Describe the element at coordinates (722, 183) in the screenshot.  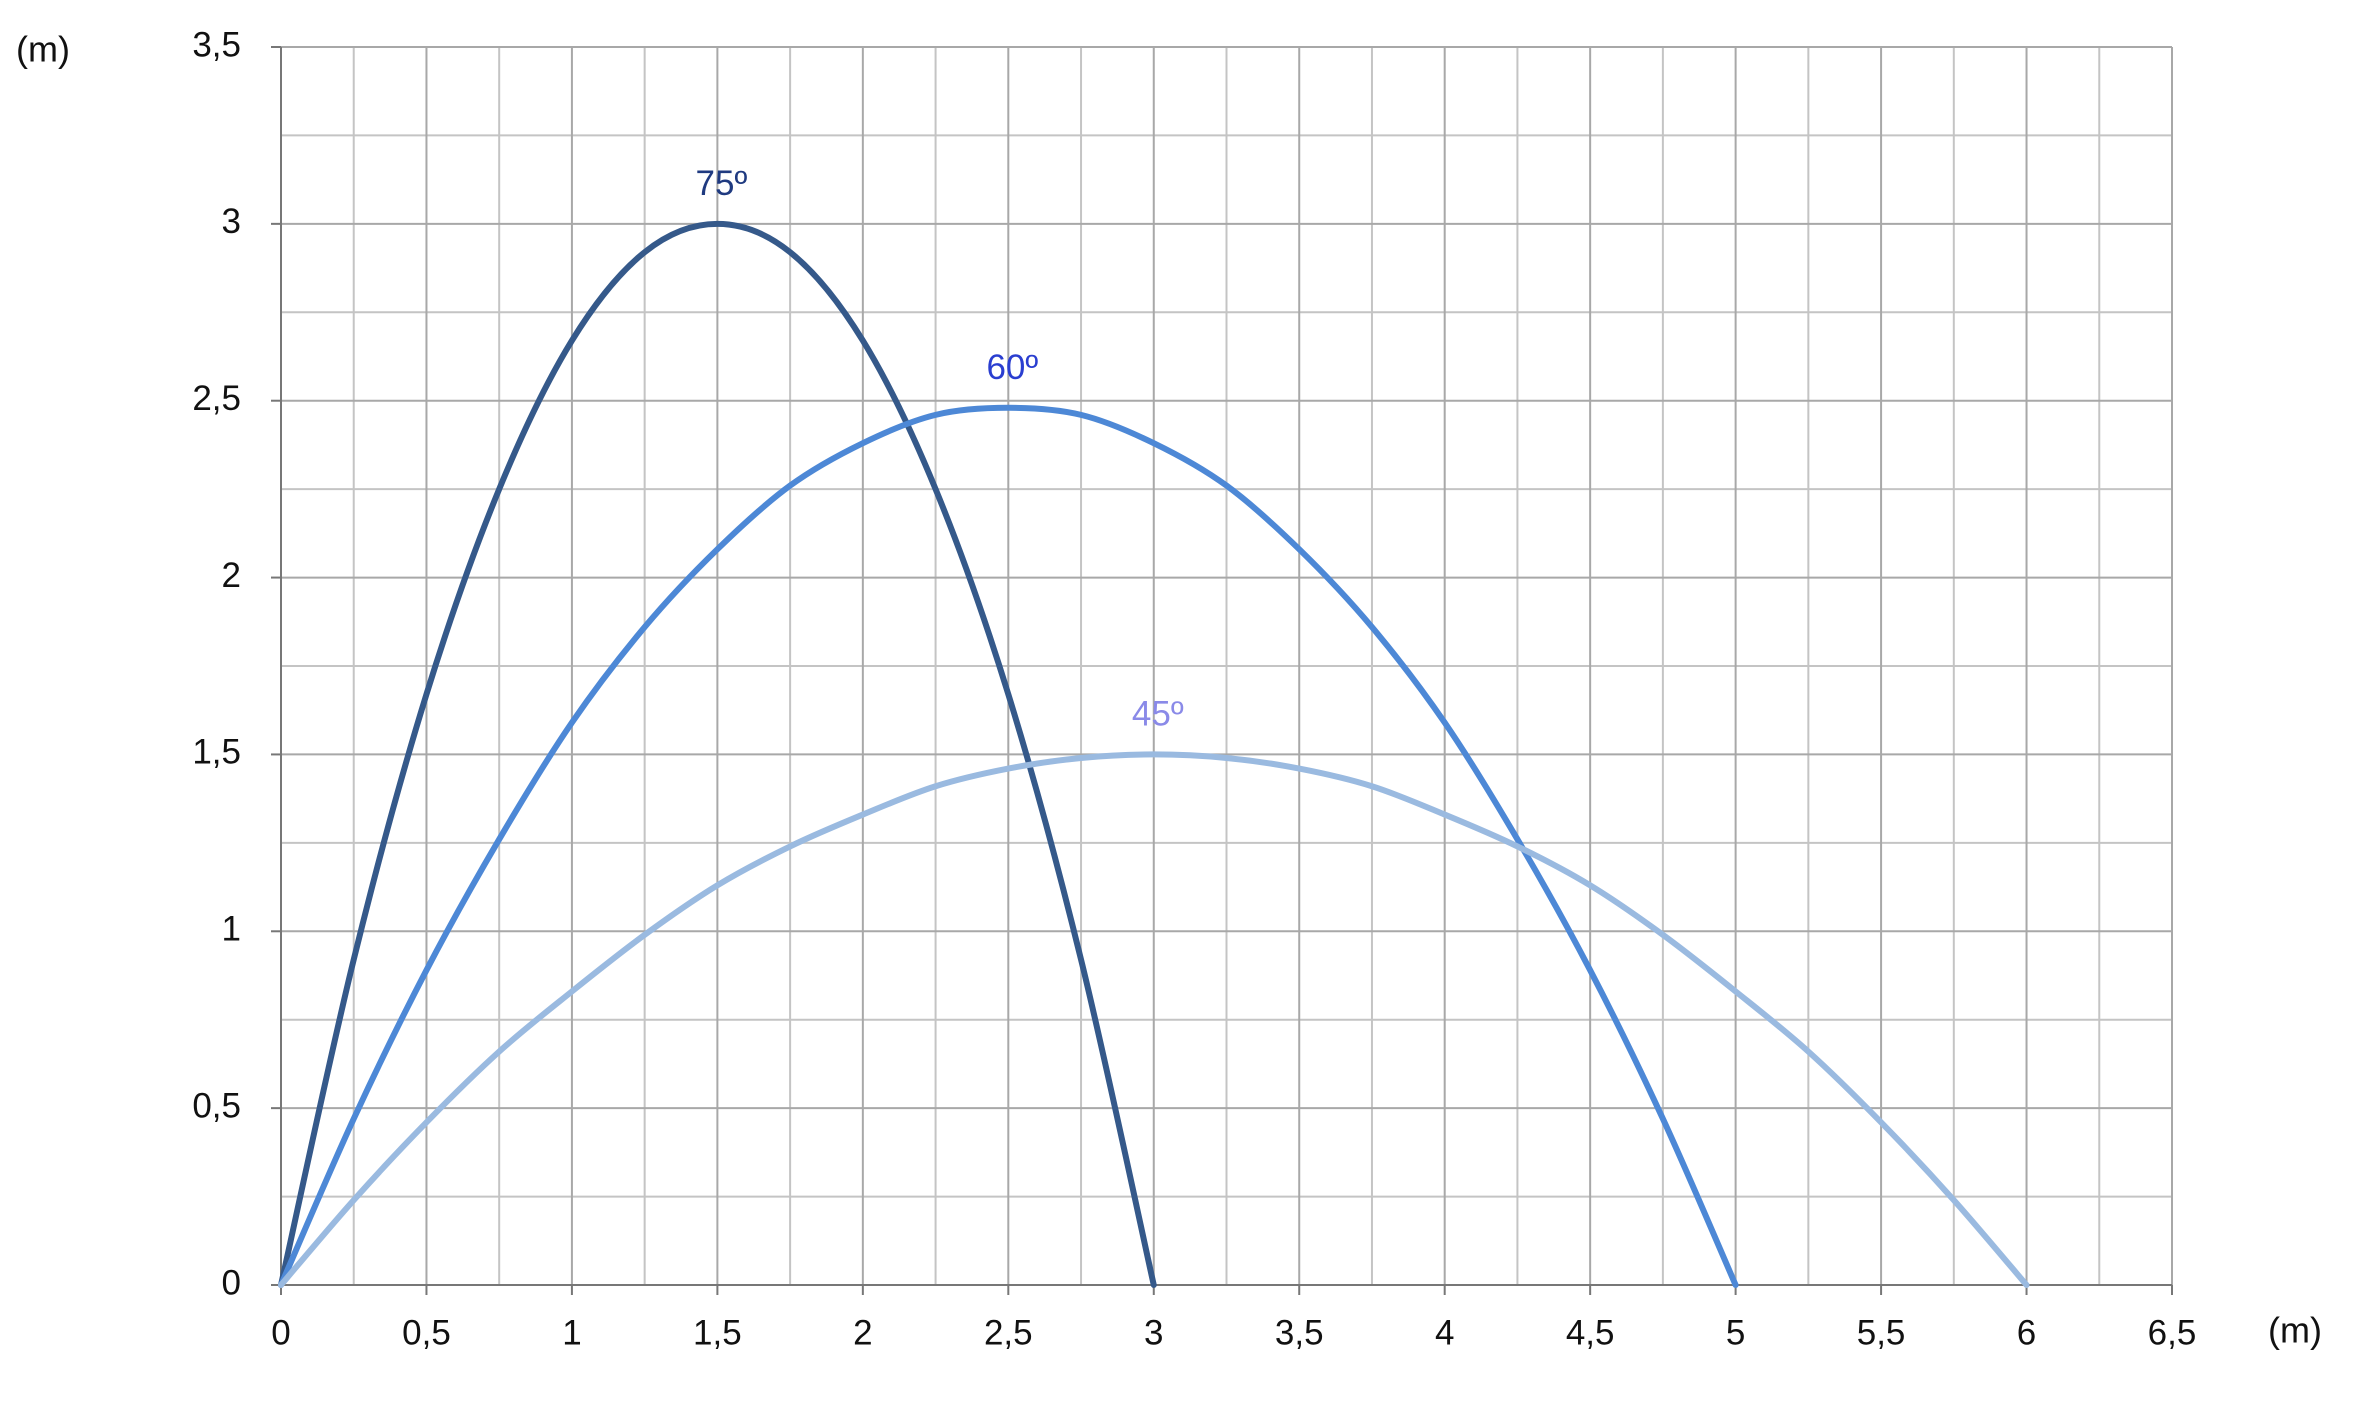
I see `series-label: 75º` at that location.